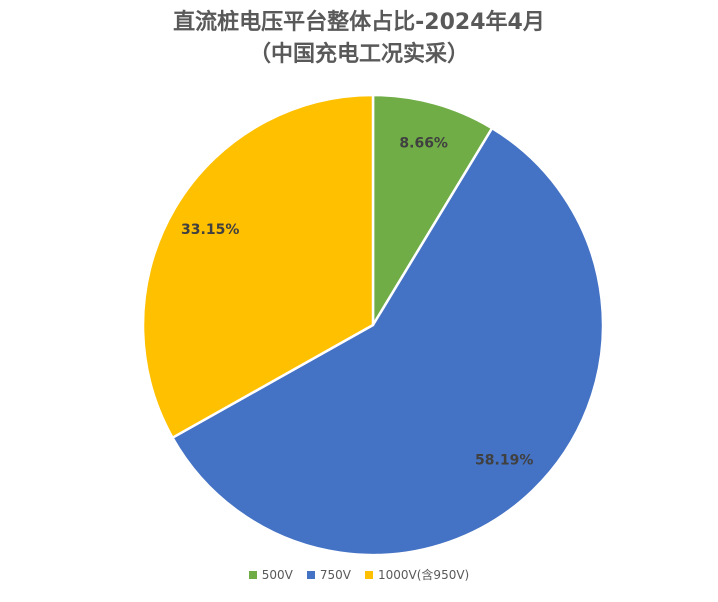 The height and width of the screenshot is (602, 718). Describe the element at coordinates (277, 574) in the screenshot. I see `legend-label-500v: 500V` at that location.